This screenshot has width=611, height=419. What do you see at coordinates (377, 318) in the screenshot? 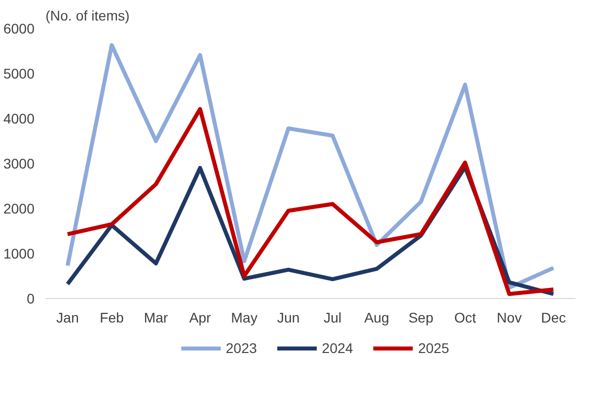
I see `x-tick-label: Aug` at bounding box center [377, 318].